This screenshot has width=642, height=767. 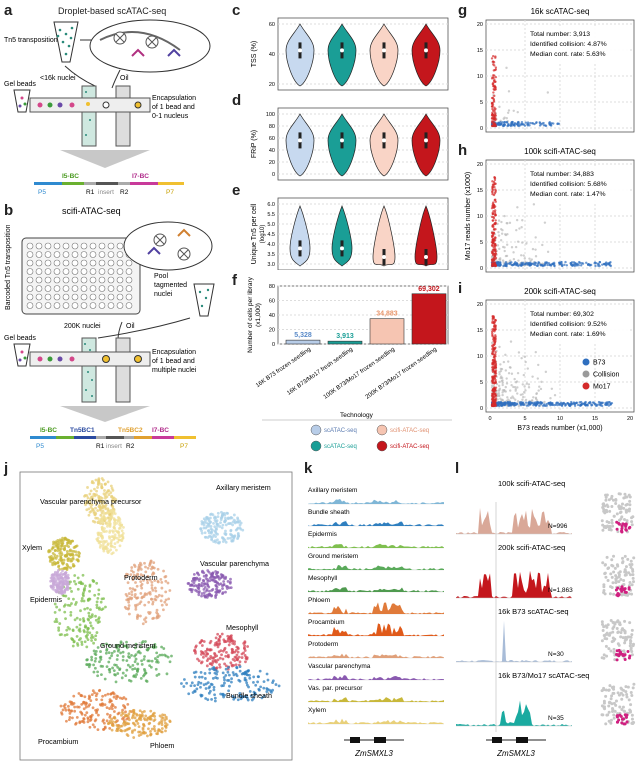 I want to click on panel-letter-g: g, so click(x=463, y=10).